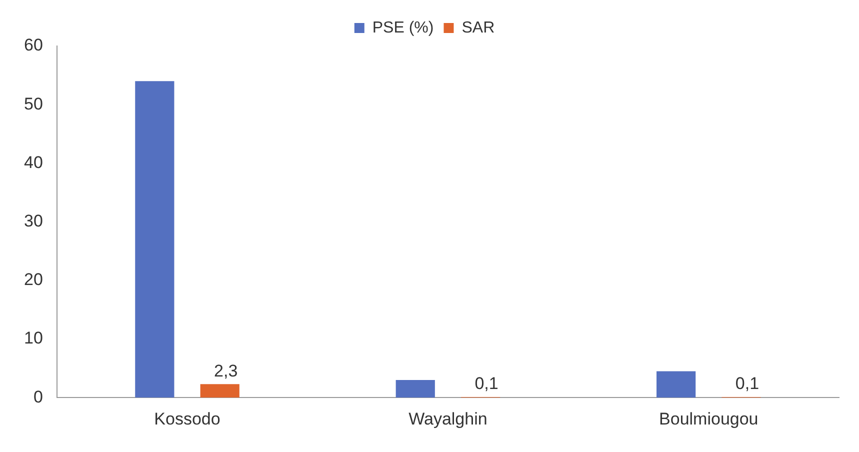  I want to click on y-tick-label: 10, so click(33, 338).